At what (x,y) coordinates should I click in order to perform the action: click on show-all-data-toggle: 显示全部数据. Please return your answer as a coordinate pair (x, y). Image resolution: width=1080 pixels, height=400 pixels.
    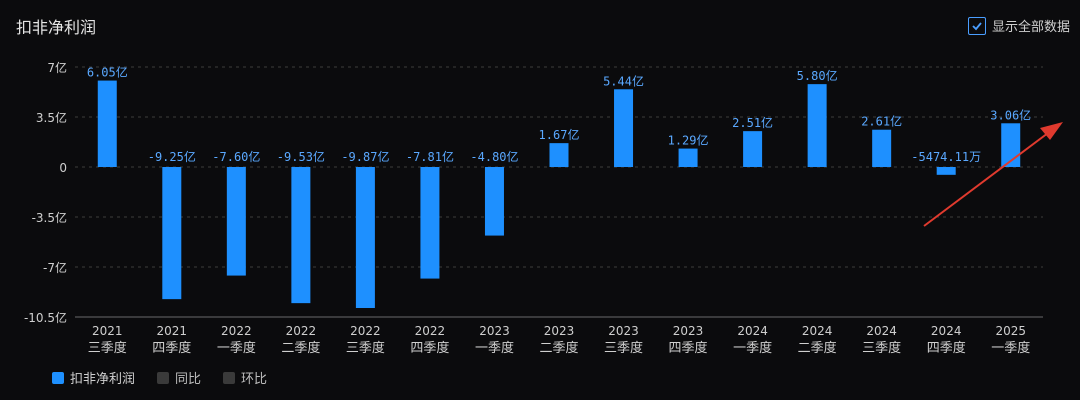
    Looking at the image, I should click on (1018, 25).